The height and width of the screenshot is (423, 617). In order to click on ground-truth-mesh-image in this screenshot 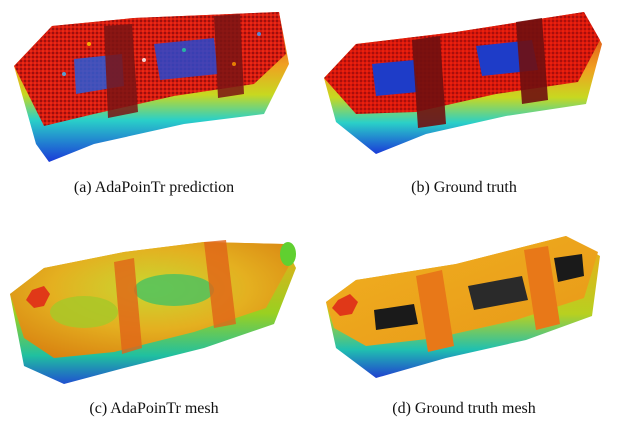, I will do `click(463, 307)`.